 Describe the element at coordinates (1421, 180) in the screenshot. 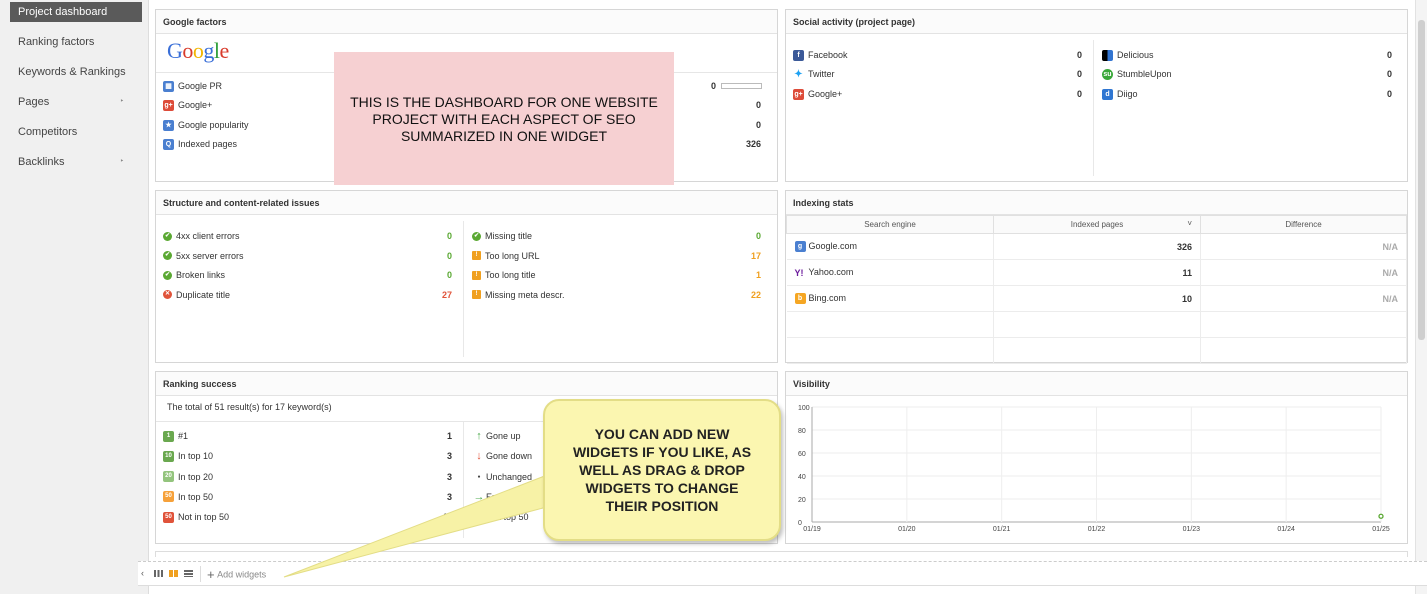

I see `scrollbar-thumb` at that location.